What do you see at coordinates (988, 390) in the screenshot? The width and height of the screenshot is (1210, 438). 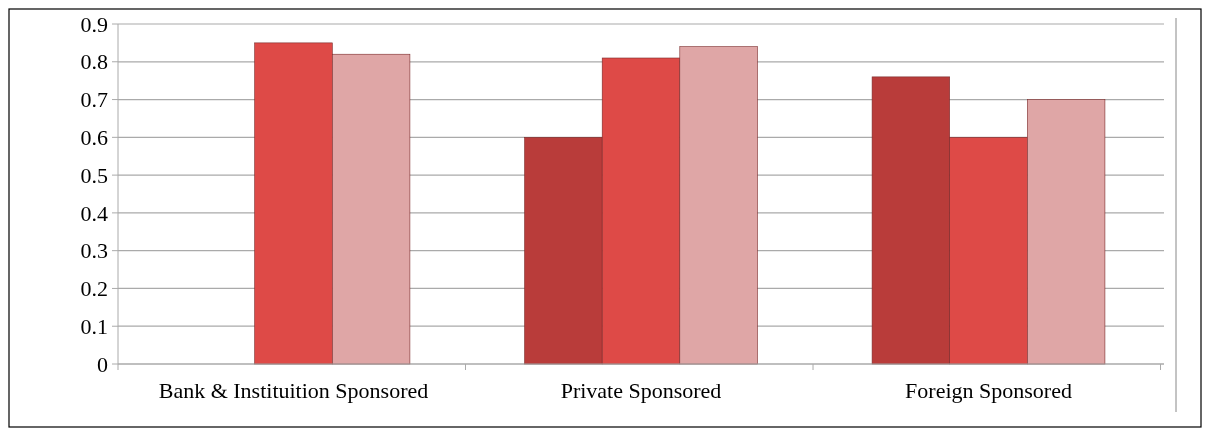 I see `x-tick-label: Foreign Sponsored` at bounding box center [988, 390].